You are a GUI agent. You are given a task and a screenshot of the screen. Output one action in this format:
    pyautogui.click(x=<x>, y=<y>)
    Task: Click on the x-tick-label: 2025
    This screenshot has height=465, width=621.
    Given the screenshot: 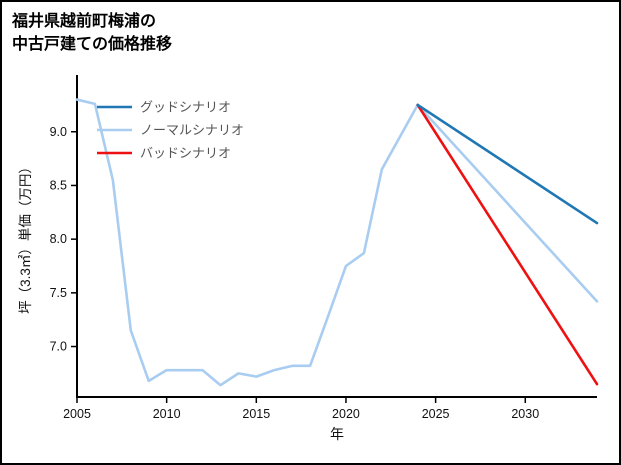 What is the action you would take?
    pyautogui.click(x=436, y=414)
    